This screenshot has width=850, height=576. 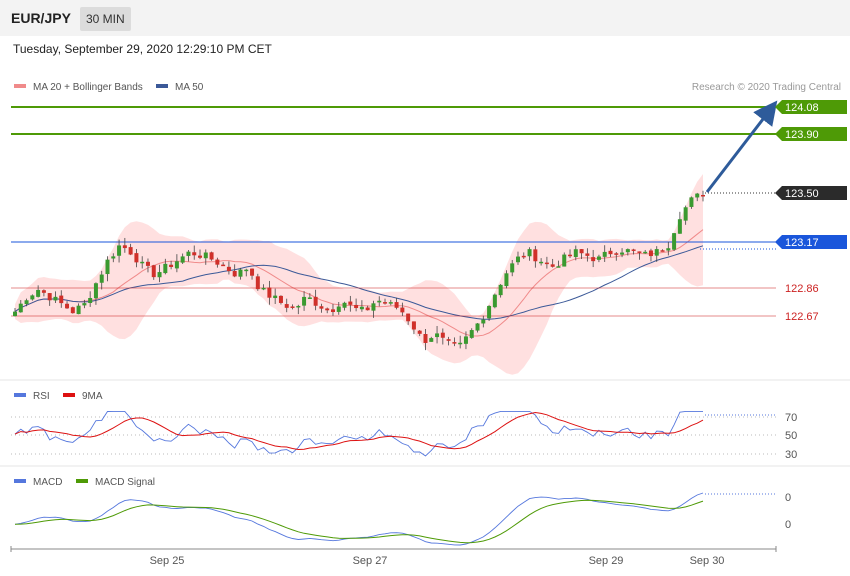 What do you see at coordinates (802, 317) in the screenshot?
I see `price-label-122-67: 122.67` at bounding box center [802, 317].